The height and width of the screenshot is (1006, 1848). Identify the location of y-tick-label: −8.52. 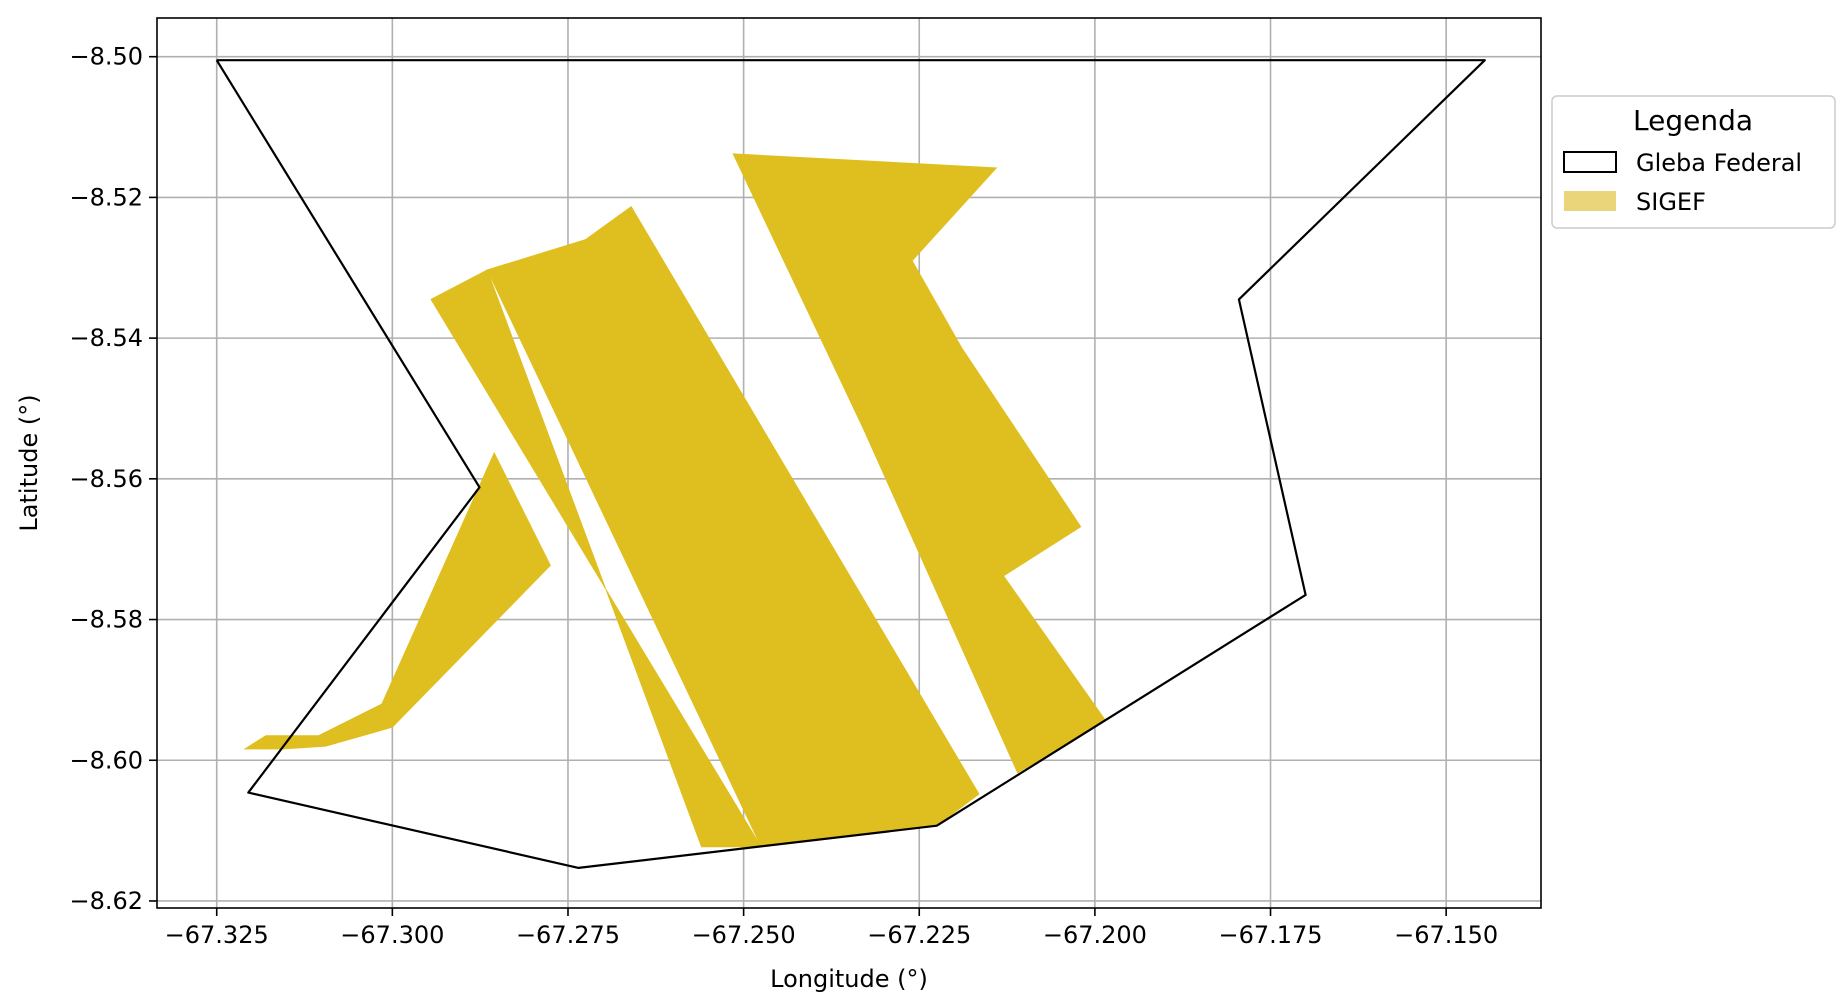
(106, 197).